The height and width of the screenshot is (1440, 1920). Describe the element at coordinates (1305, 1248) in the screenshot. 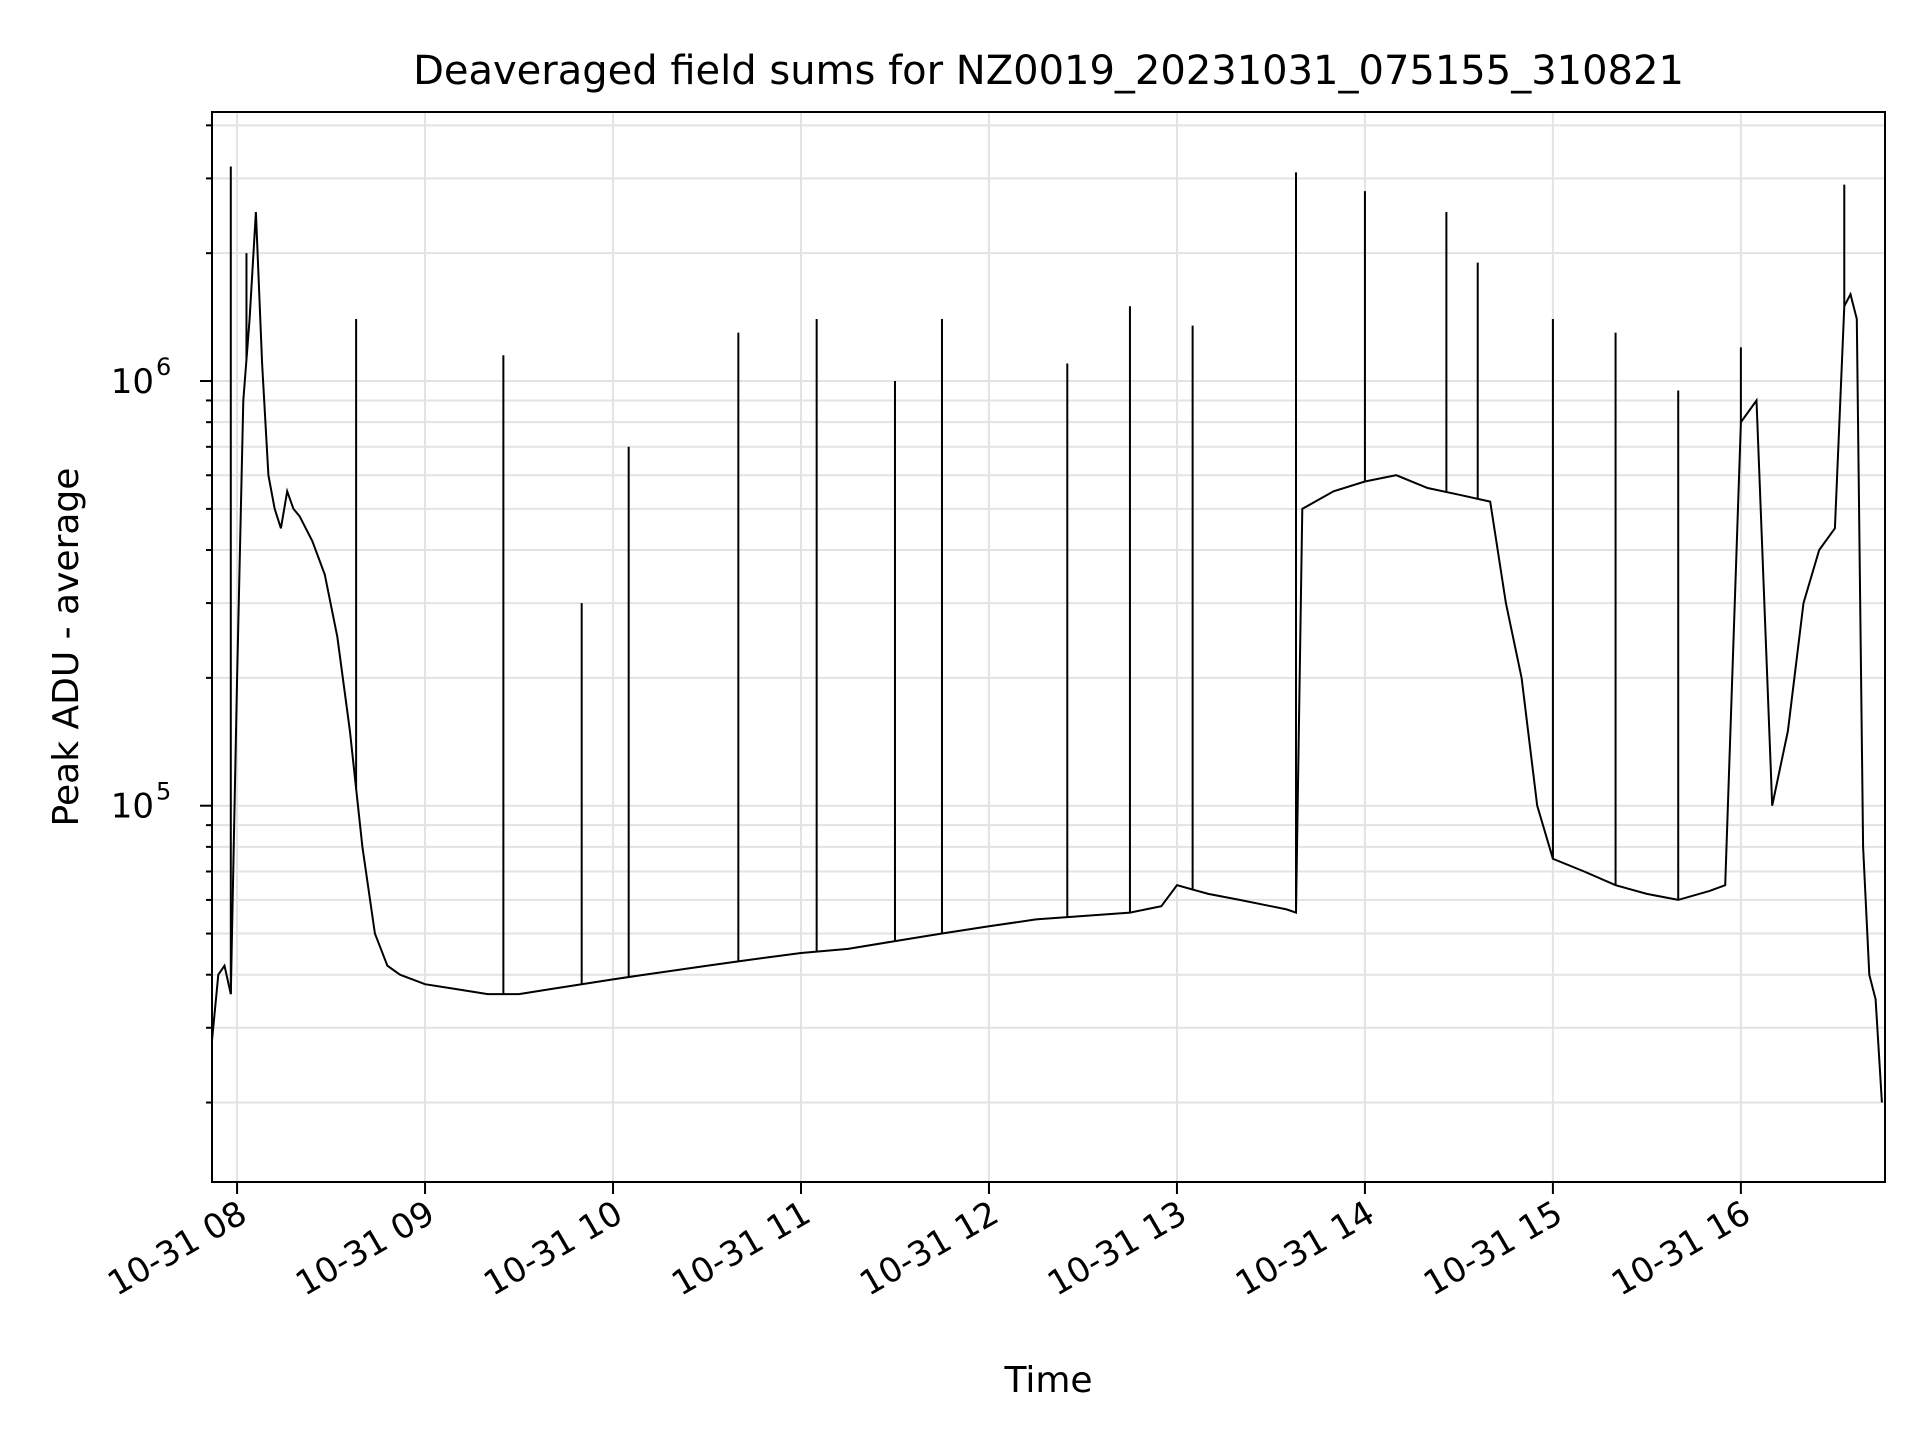

I see `x-tick-label: 10-31 14` at that location.